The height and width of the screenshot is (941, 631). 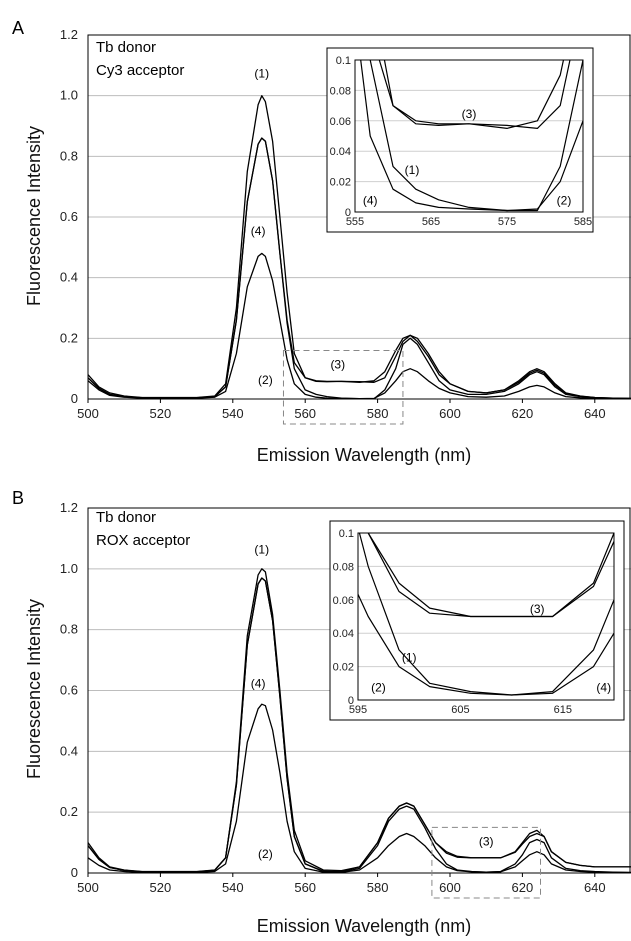 I want to click on inset-x-tick-label: 615, so click(x=563, y=710).